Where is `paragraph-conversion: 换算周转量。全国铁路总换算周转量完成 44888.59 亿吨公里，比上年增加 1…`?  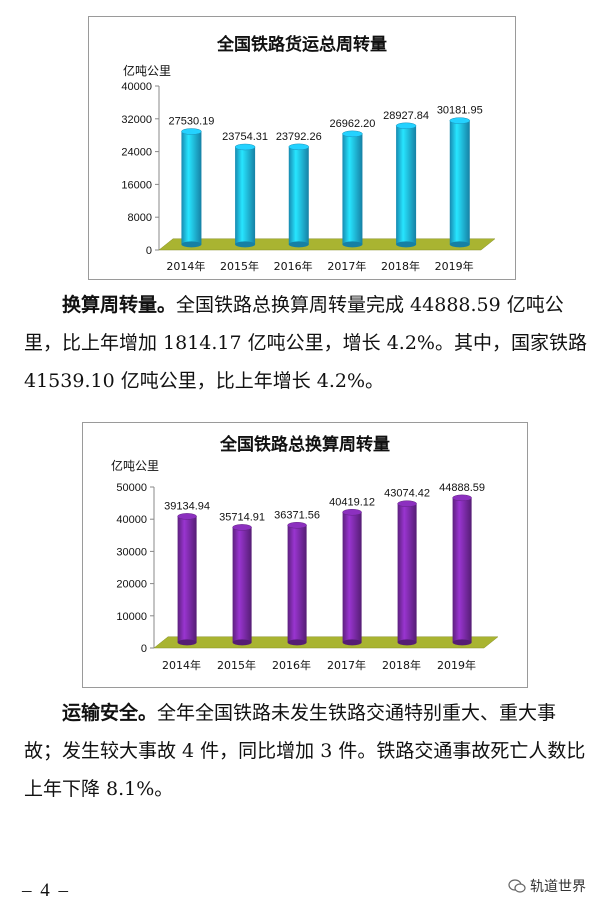
paragraph-conversion: 换算周转量。全国铁路总换算周转量完成 44888.59 亿吨公里，比上年增加 1… is located at coordinates (308, 343).